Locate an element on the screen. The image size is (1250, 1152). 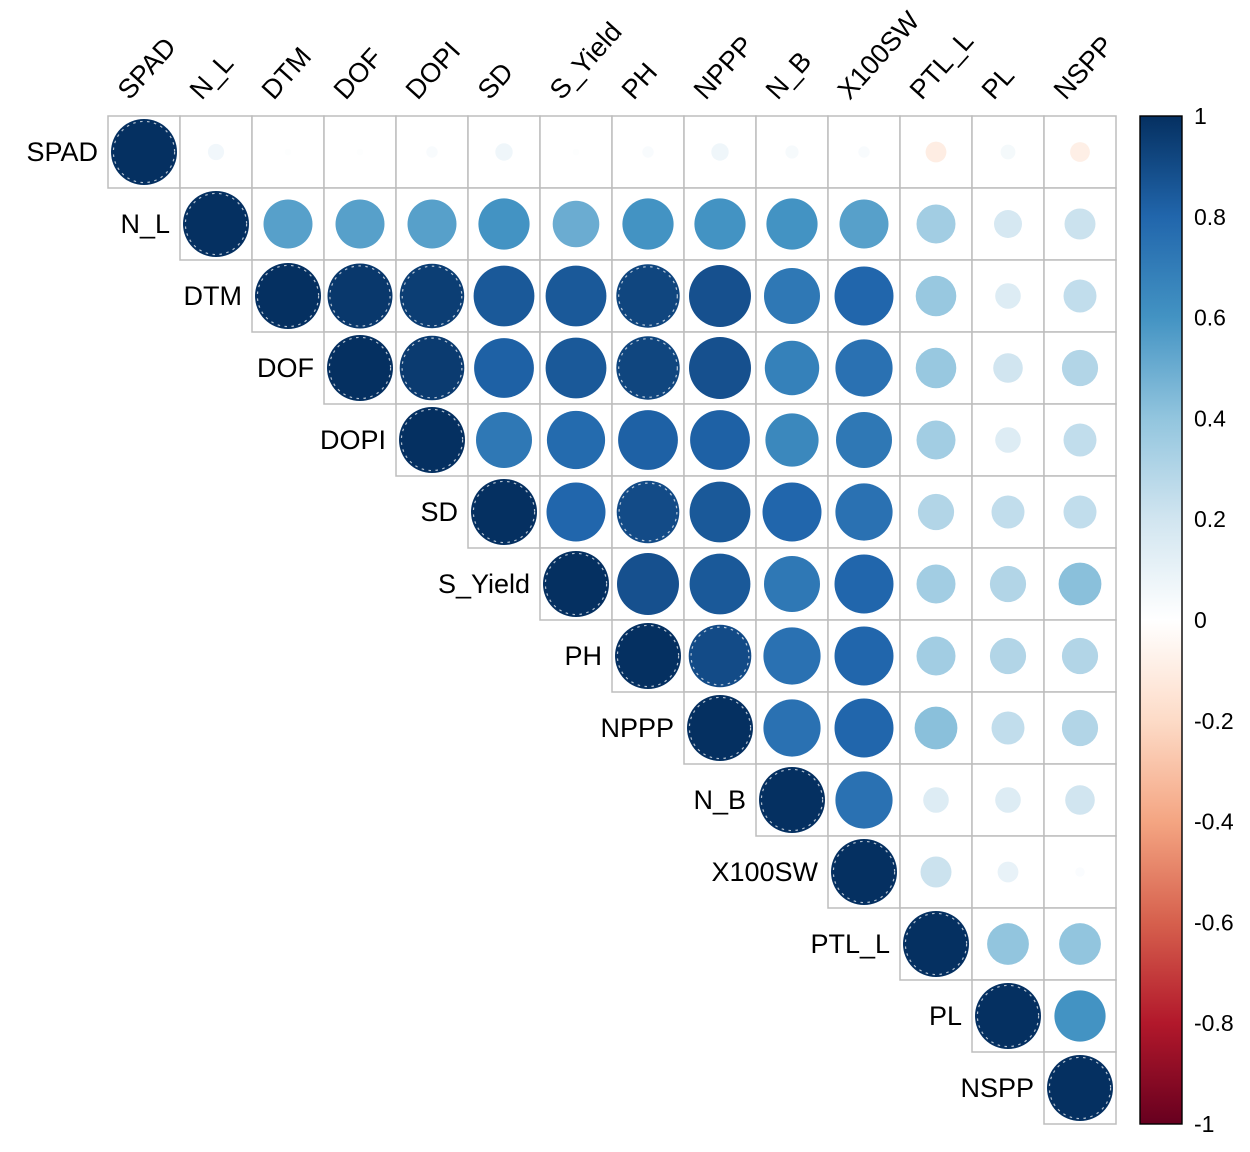
row-label: N_L is located at coordinates (145, 224).